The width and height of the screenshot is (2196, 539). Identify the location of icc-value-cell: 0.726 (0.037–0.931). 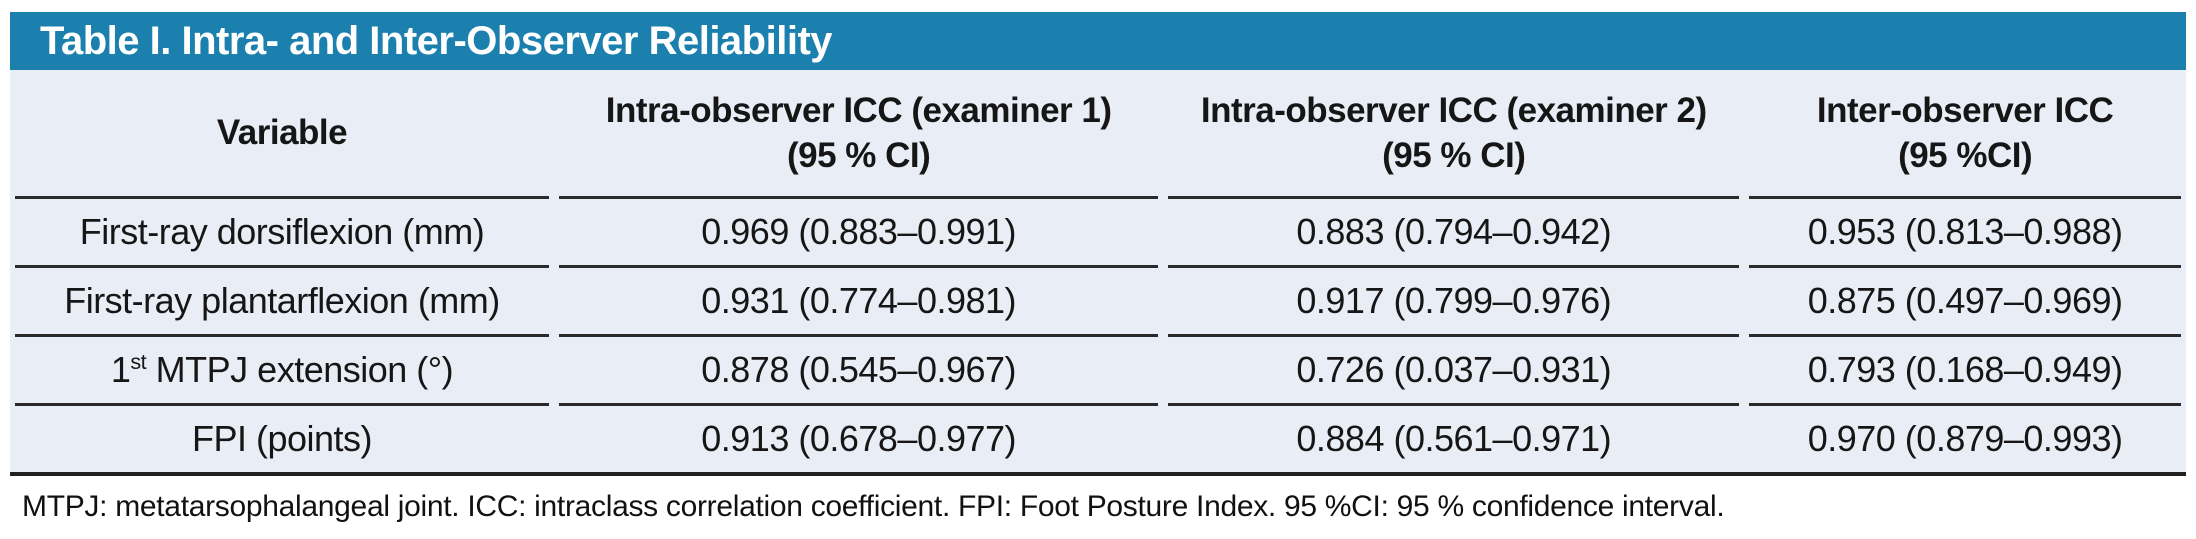
(1454, 368).